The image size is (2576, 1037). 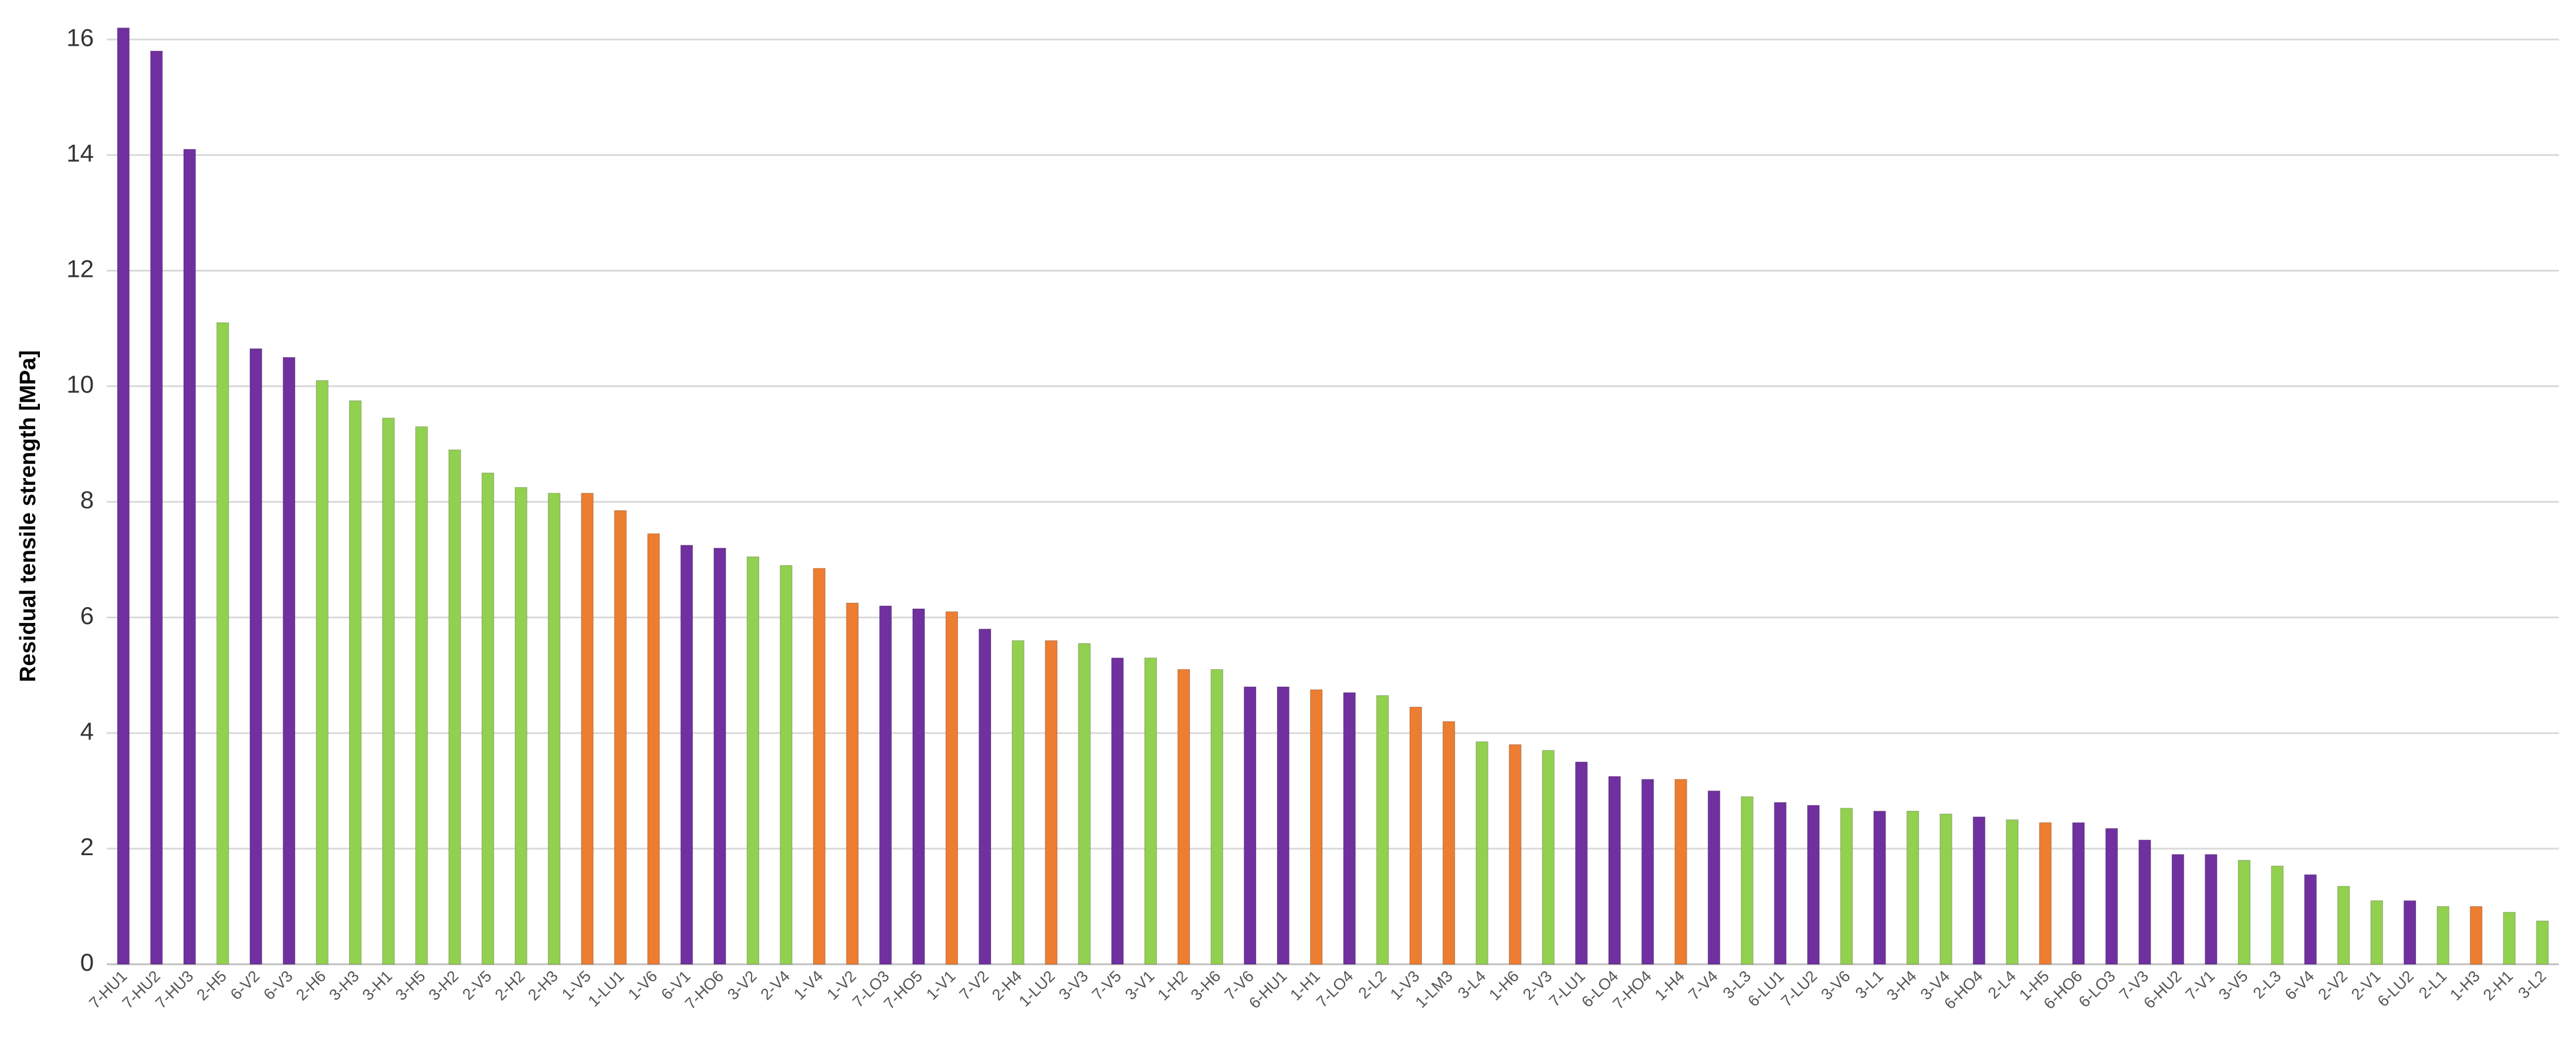 What do you see at coordinates (80, 384) in the screenshot?
I see `y-tick-label: 10` at bounding box center [80, 384].